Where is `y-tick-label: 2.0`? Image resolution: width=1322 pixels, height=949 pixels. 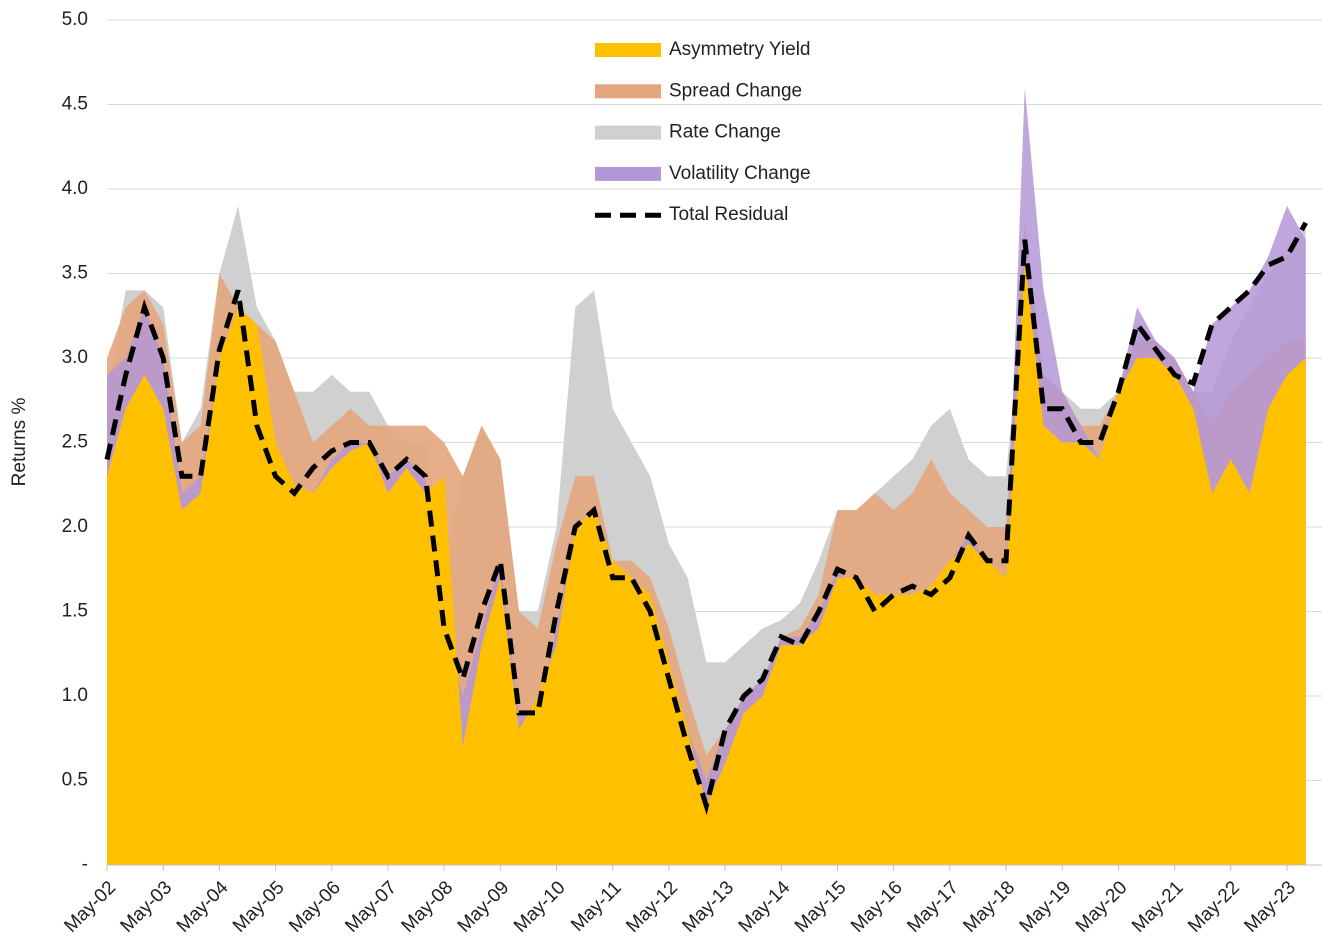
y-tick-label: 2.0 is located at coordinates (75, 526).